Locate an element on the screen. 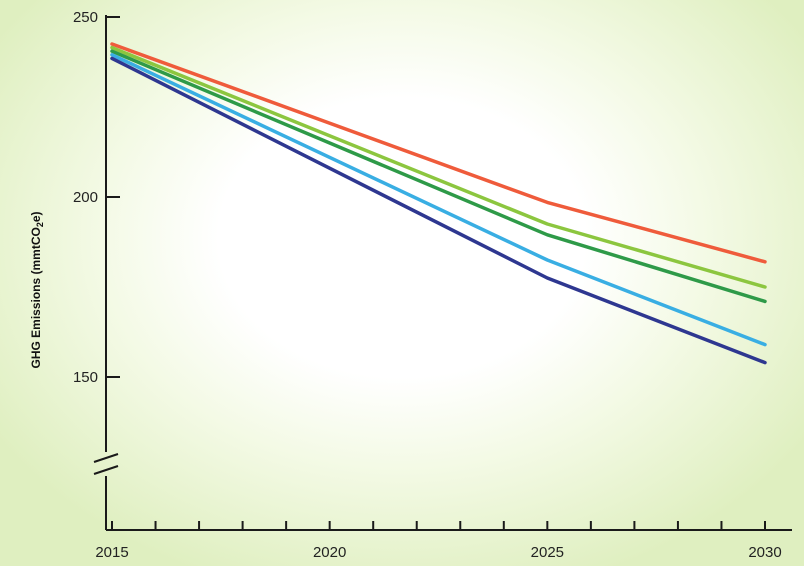  x-tick-label: 2030 is located at coordinates (764, 552).